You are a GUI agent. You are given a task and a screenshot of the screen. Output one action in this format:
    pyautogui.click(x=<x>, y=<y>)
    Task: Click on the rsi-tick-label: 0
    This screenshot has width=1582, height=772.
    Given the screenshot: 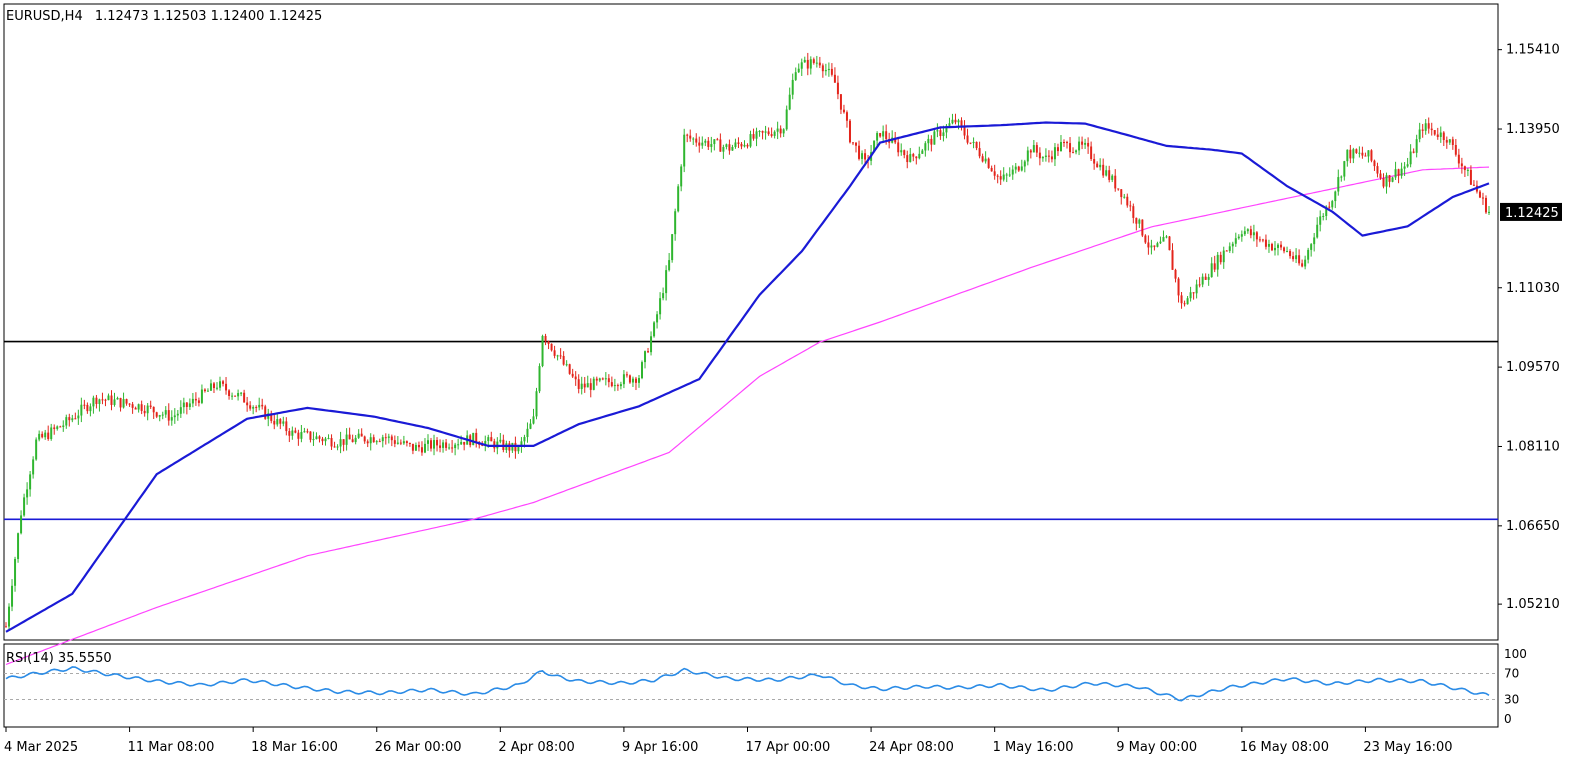 What is the action you would take?
    pyautogui.click(x=1508, y=719)
    